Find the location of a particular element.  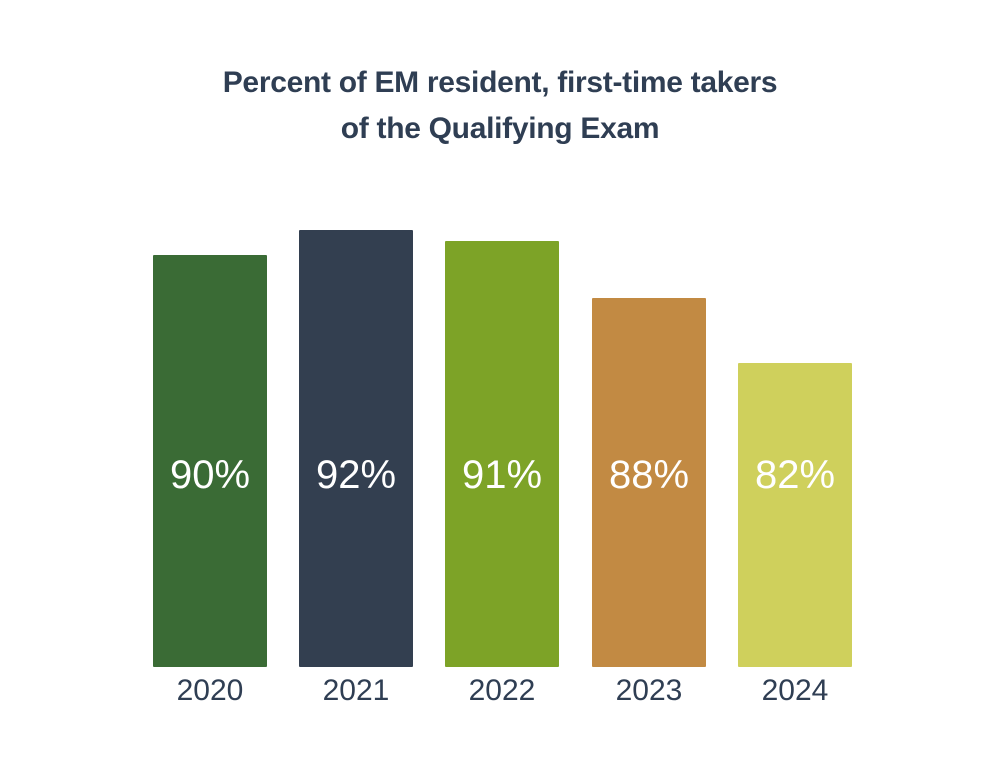

bar-value-label-2021: 92% is located at coordinates (356, 475).